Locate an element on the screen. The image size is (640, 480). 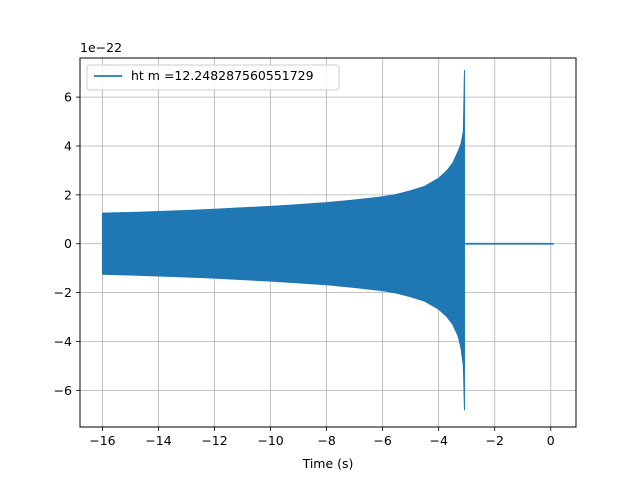
x-tick-label: −4 is located at coordinates (438, 440).